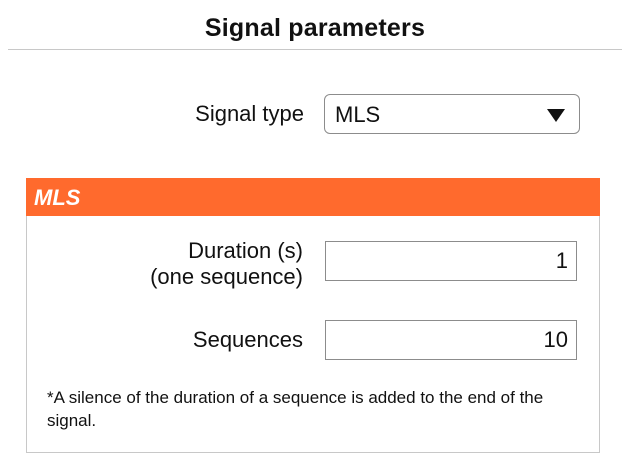  Describe the element at coordinates (247, 339) in the screenshot. I see `sequences-label: Sequences` at that location.